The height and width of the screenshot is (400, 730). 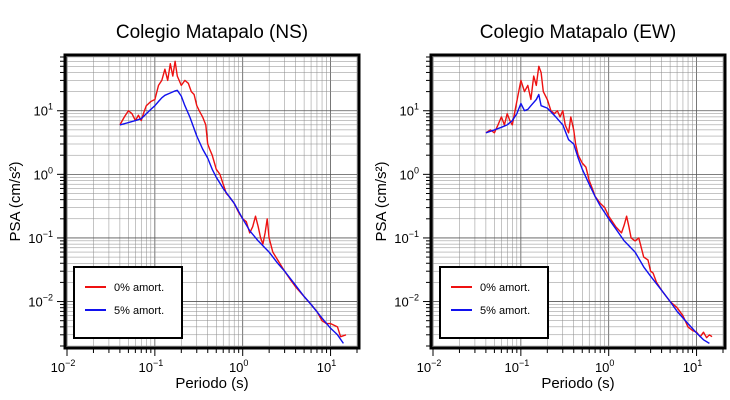 What do you see at coordinates (212, 32) in the screenshot?
I see `chart-title: Colegio Matapalo (NS)` at bounding box center [212, 32].